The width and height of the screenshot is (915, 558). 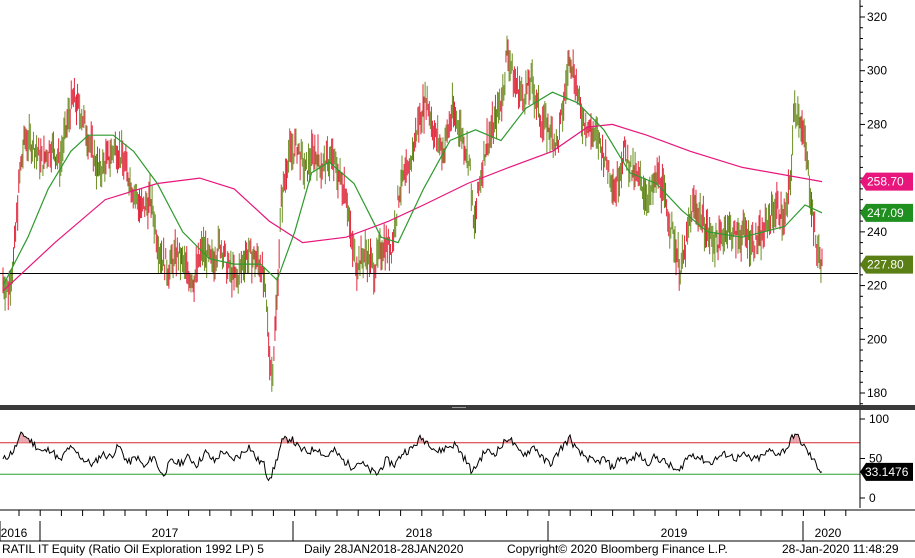 What do you see at coordinates (876, 459) in the screenshot?
I see `rsi-tick-label: 50` at bounding box center [876, 459].